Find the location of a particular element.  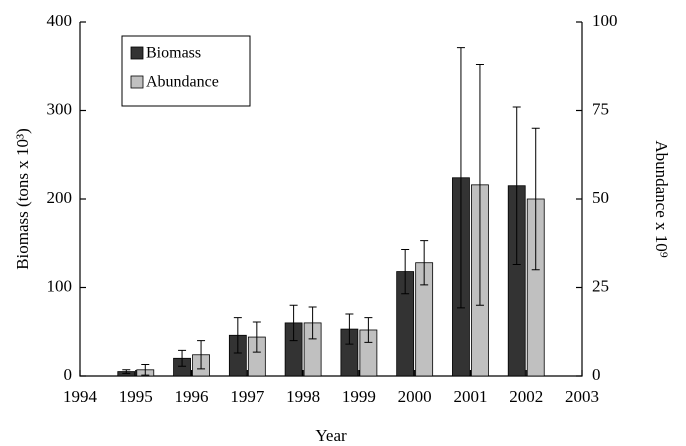

x-tick-label: 2002 is located at coordinates (526, 396).